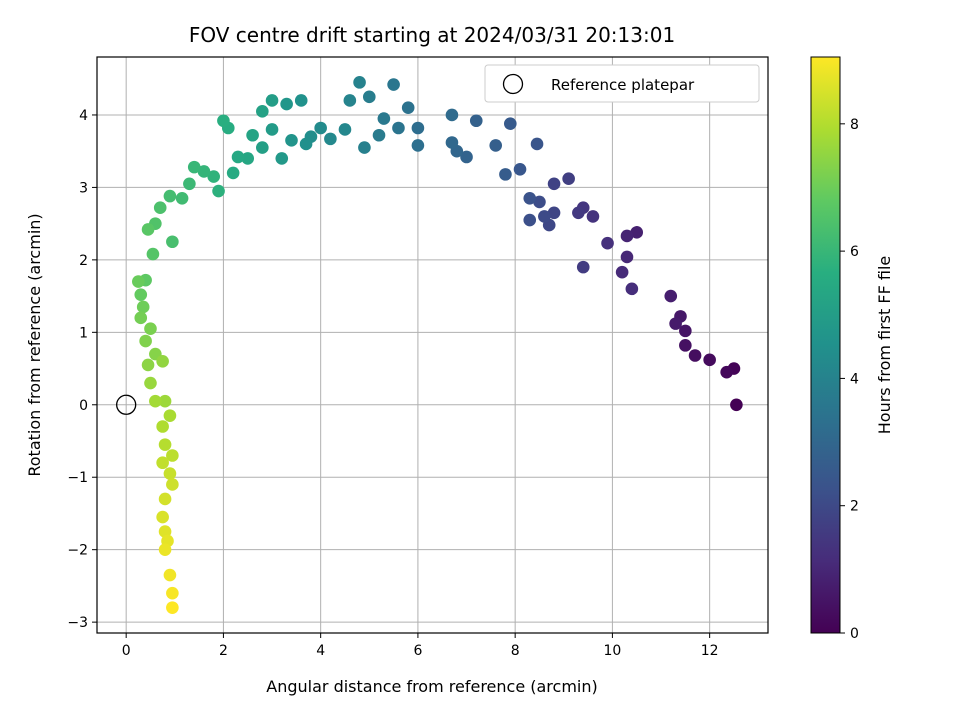 The height and width of the screenshot is (720, 960). What do you see at coordinates (77, 551) in the screenshot?
I see `y-tick-label: −2` at bounding box center [77, 551].